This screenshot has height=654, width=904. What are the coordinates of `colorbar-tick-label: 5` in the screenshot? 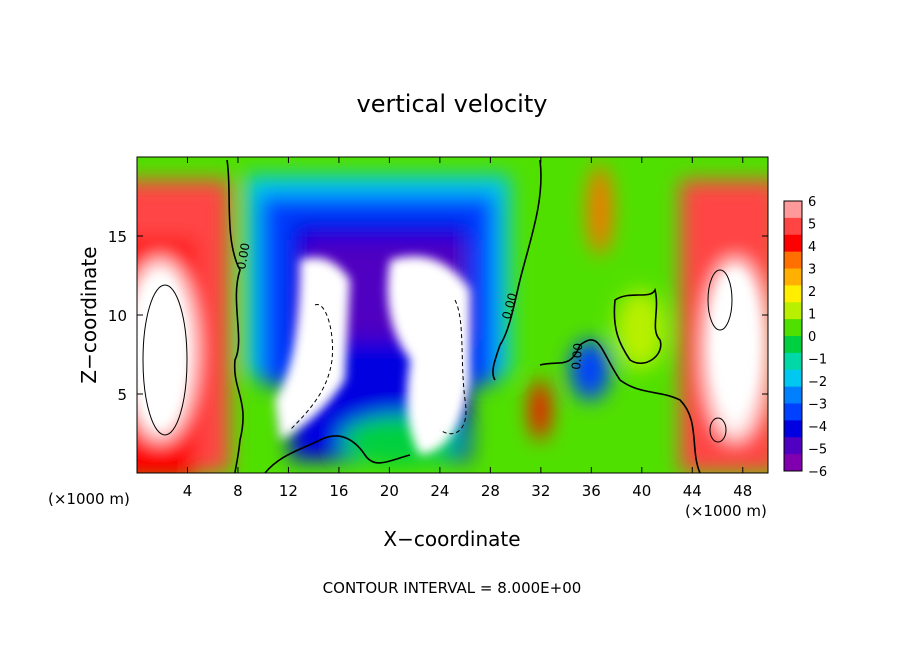 It's located at (812, 225).